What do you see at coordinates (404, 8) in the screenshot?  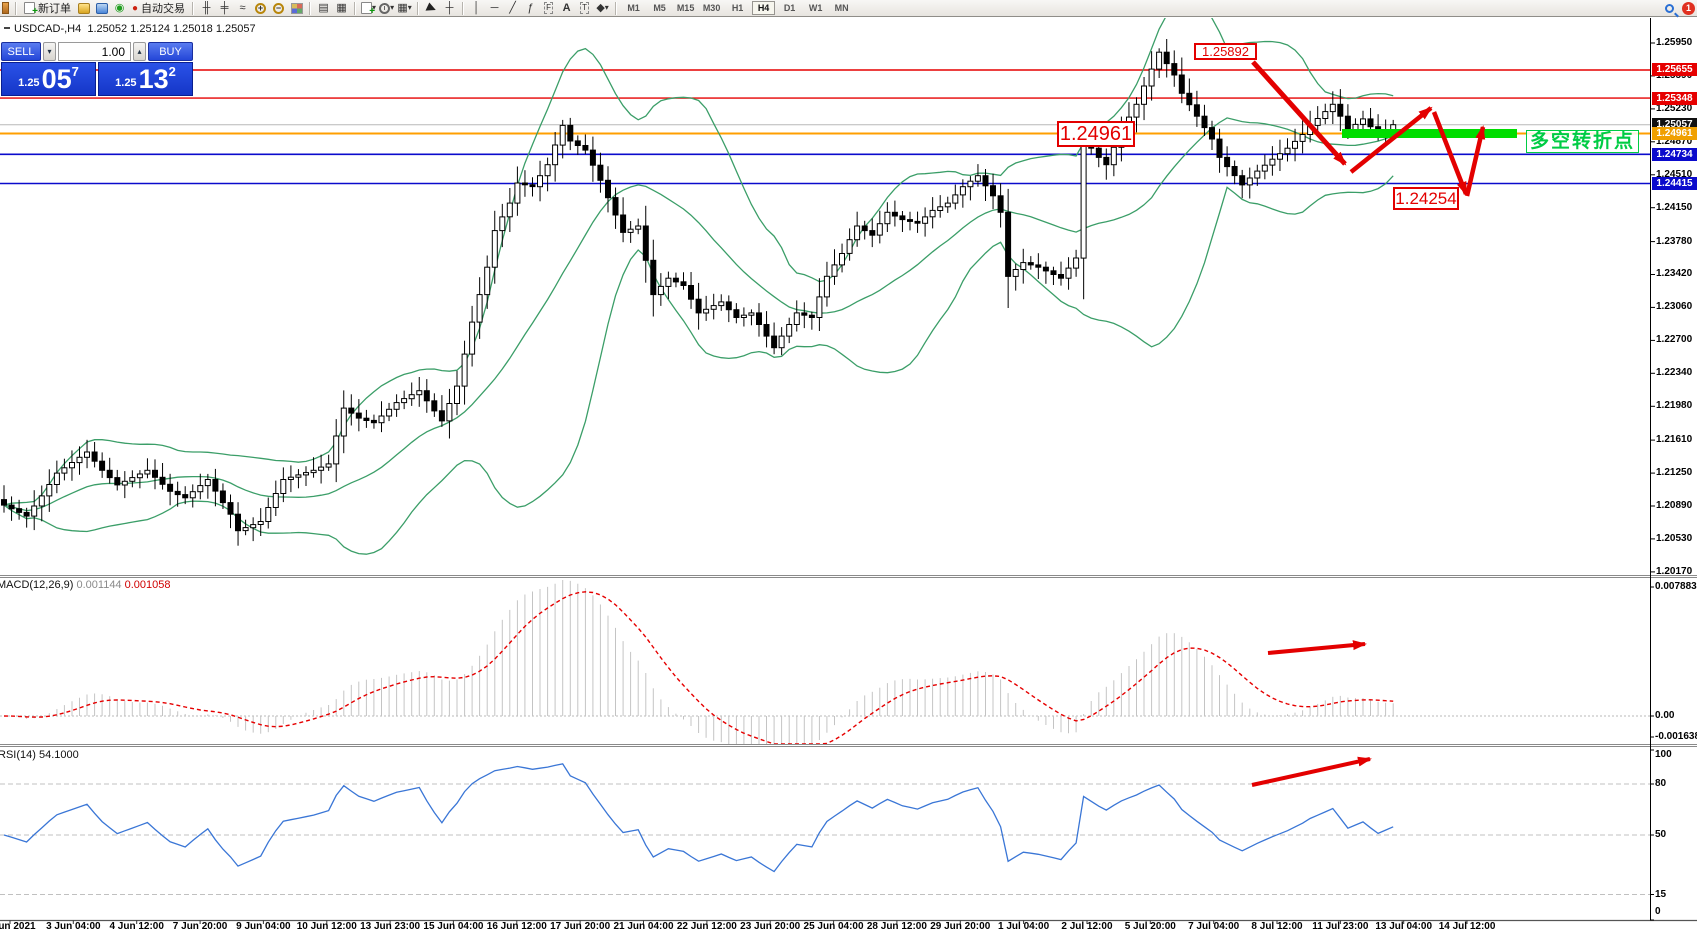 I see `templates-button: ▦ ▾` at bounding box center [404, 8].